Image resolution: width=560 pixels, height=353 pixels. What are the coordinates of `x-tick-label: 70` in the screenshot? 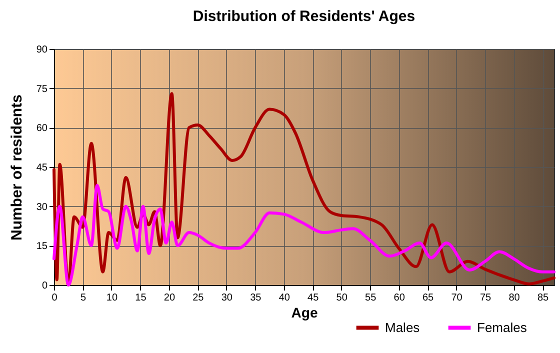 It's located at (457, 298).